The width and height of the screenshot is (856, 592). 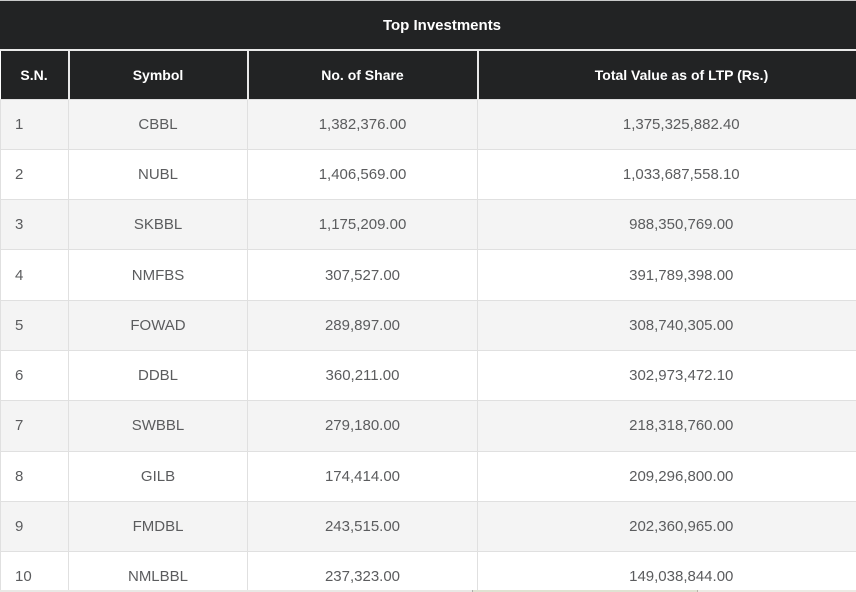 What do you see at coordinates (158, 325) in the screenshot?
I see `cell-symbol: FOWAD` at bounding box center [158, 325].